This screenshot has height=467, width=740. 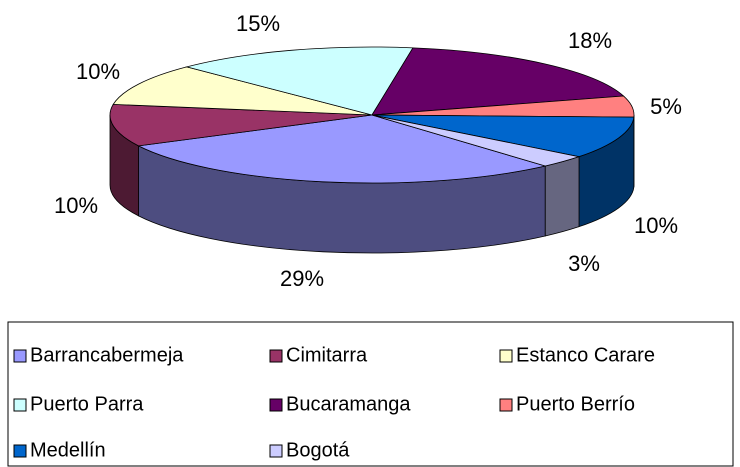 I want to click on legend-label: Barrancabermeja, so click(x=107, y=355).